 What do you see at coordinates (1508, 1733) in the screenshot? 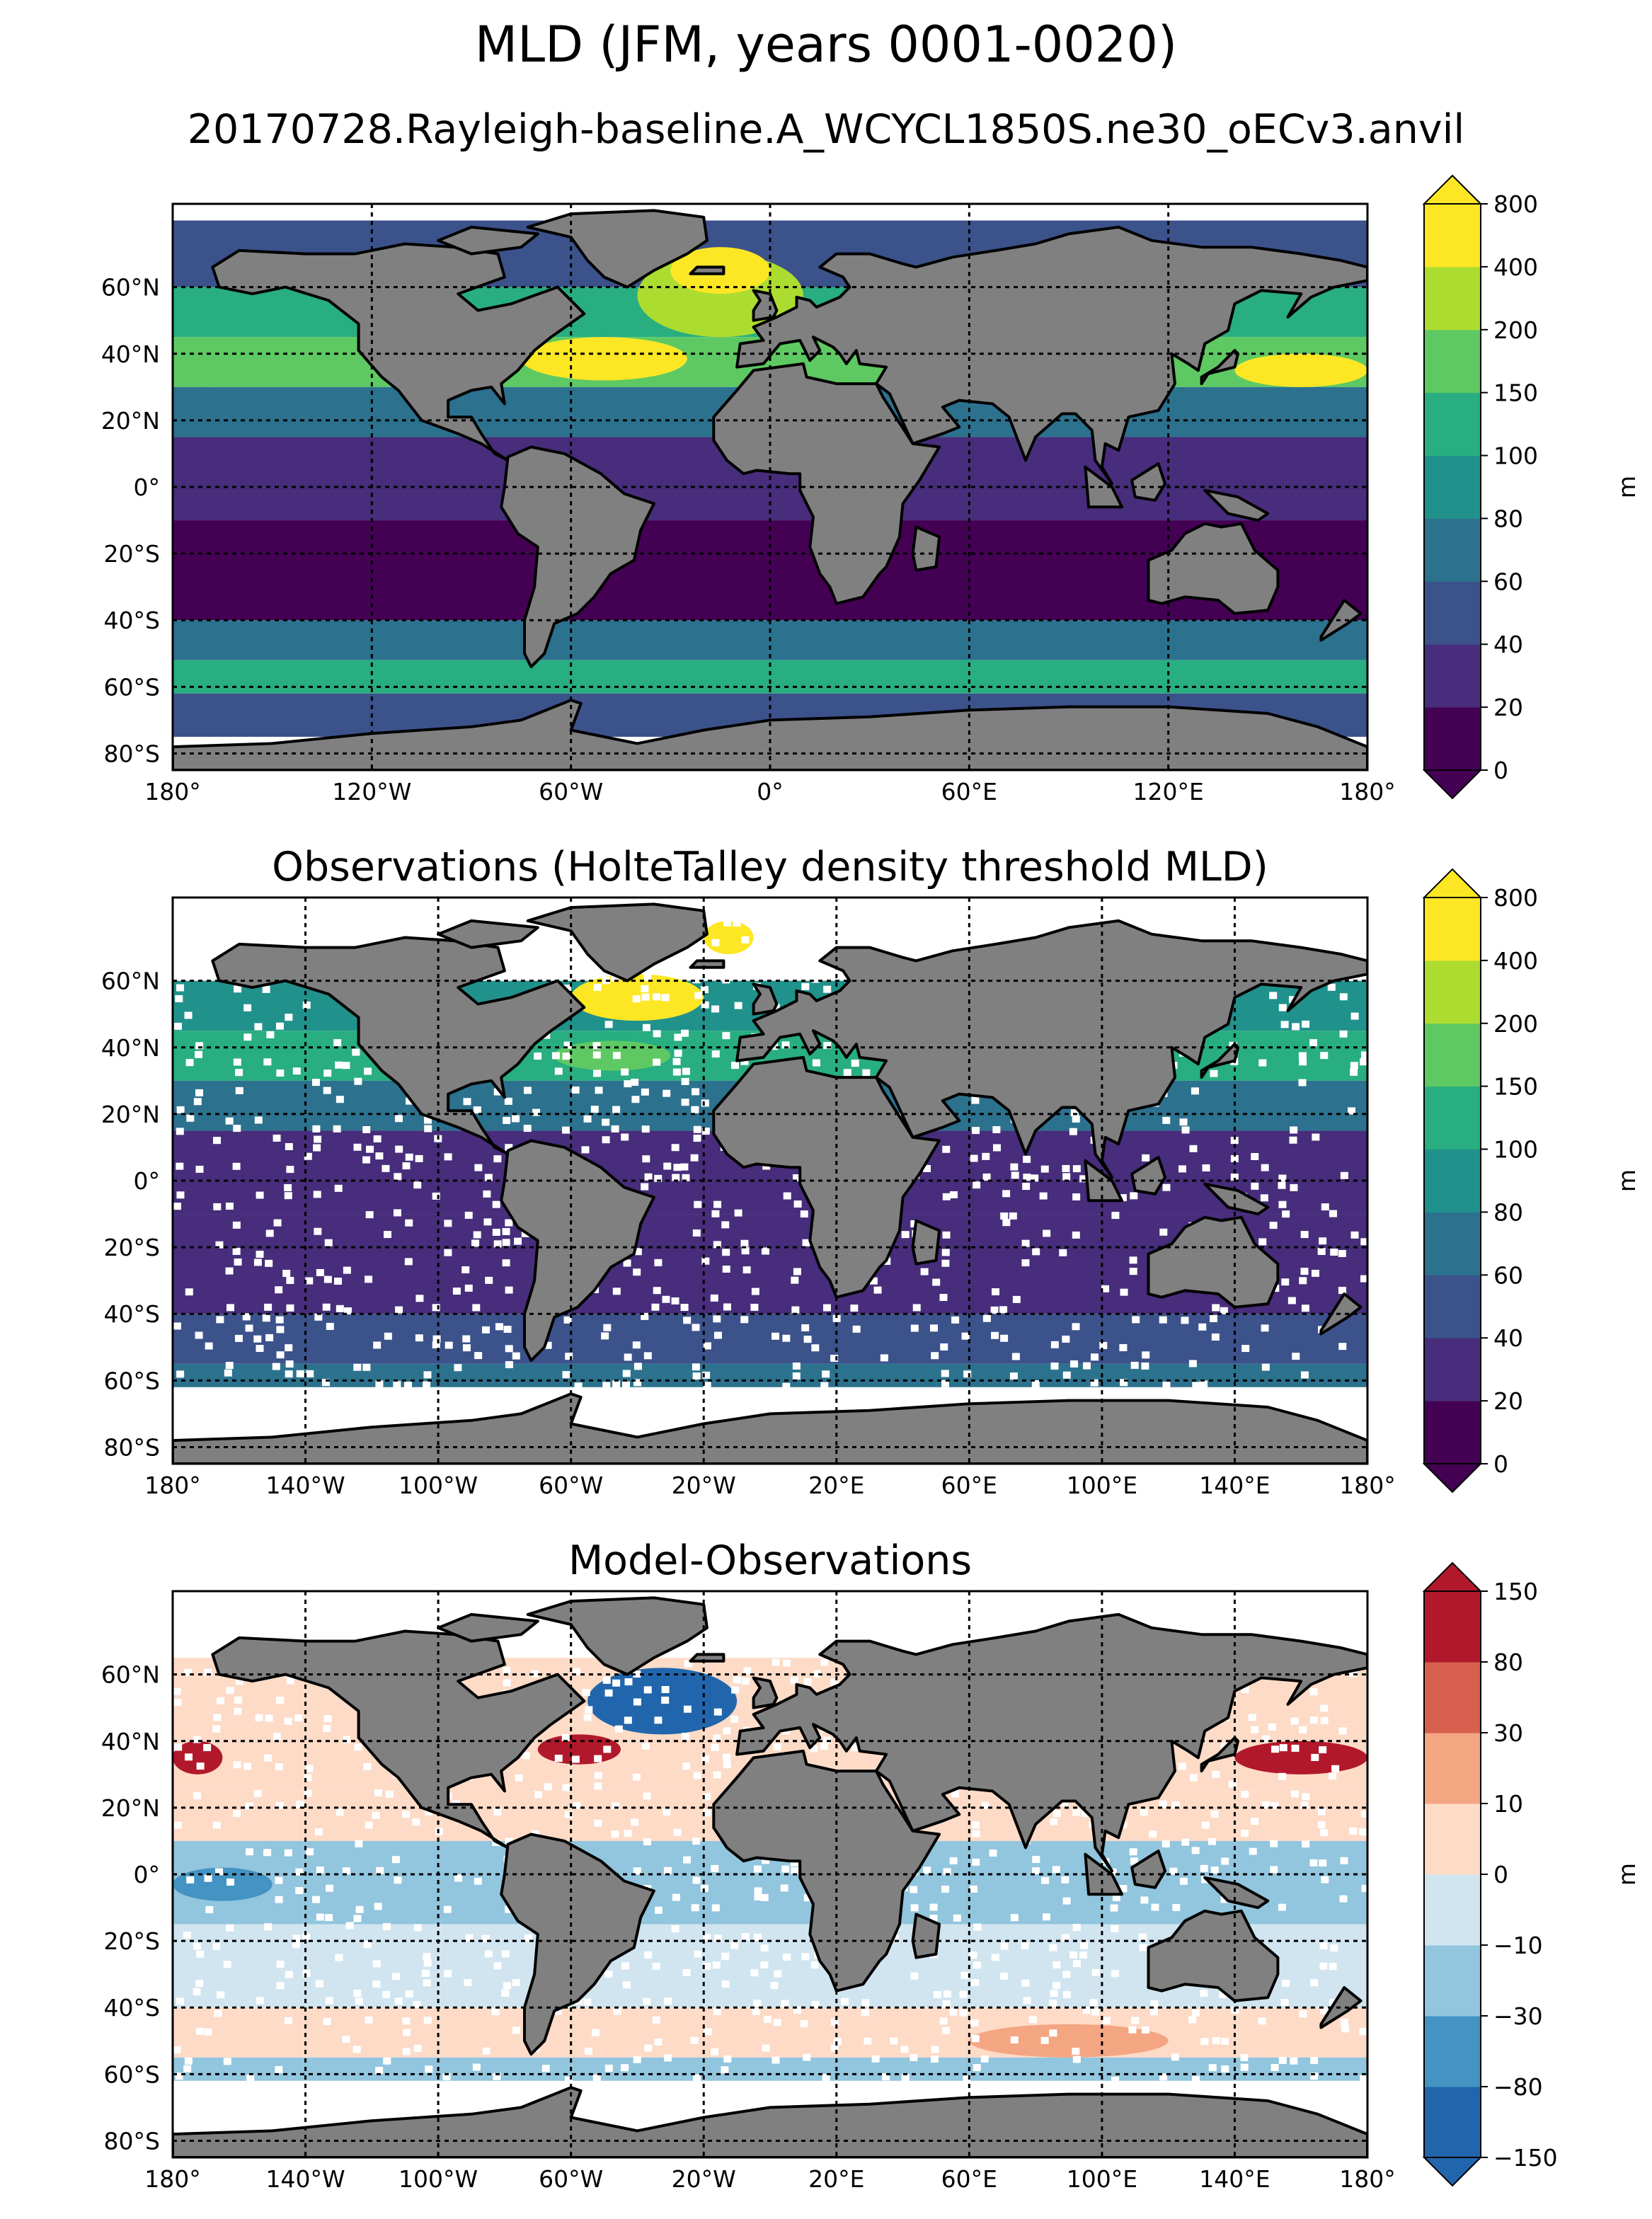
I see `colorbar-tick-label: 30` at bounding box center [1508, 1733].